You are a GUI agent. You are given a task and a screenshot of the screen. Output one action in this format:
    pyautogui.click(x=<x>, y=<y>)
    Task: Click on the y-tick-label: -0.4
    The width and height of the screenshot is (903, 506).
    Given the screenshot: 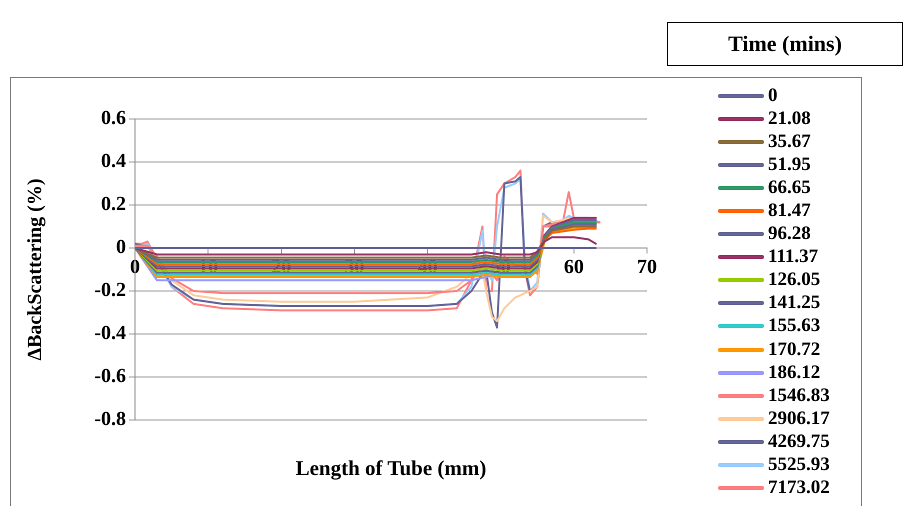 What is the action you would take?
    pyautogui.click(x=110, y=333)
    